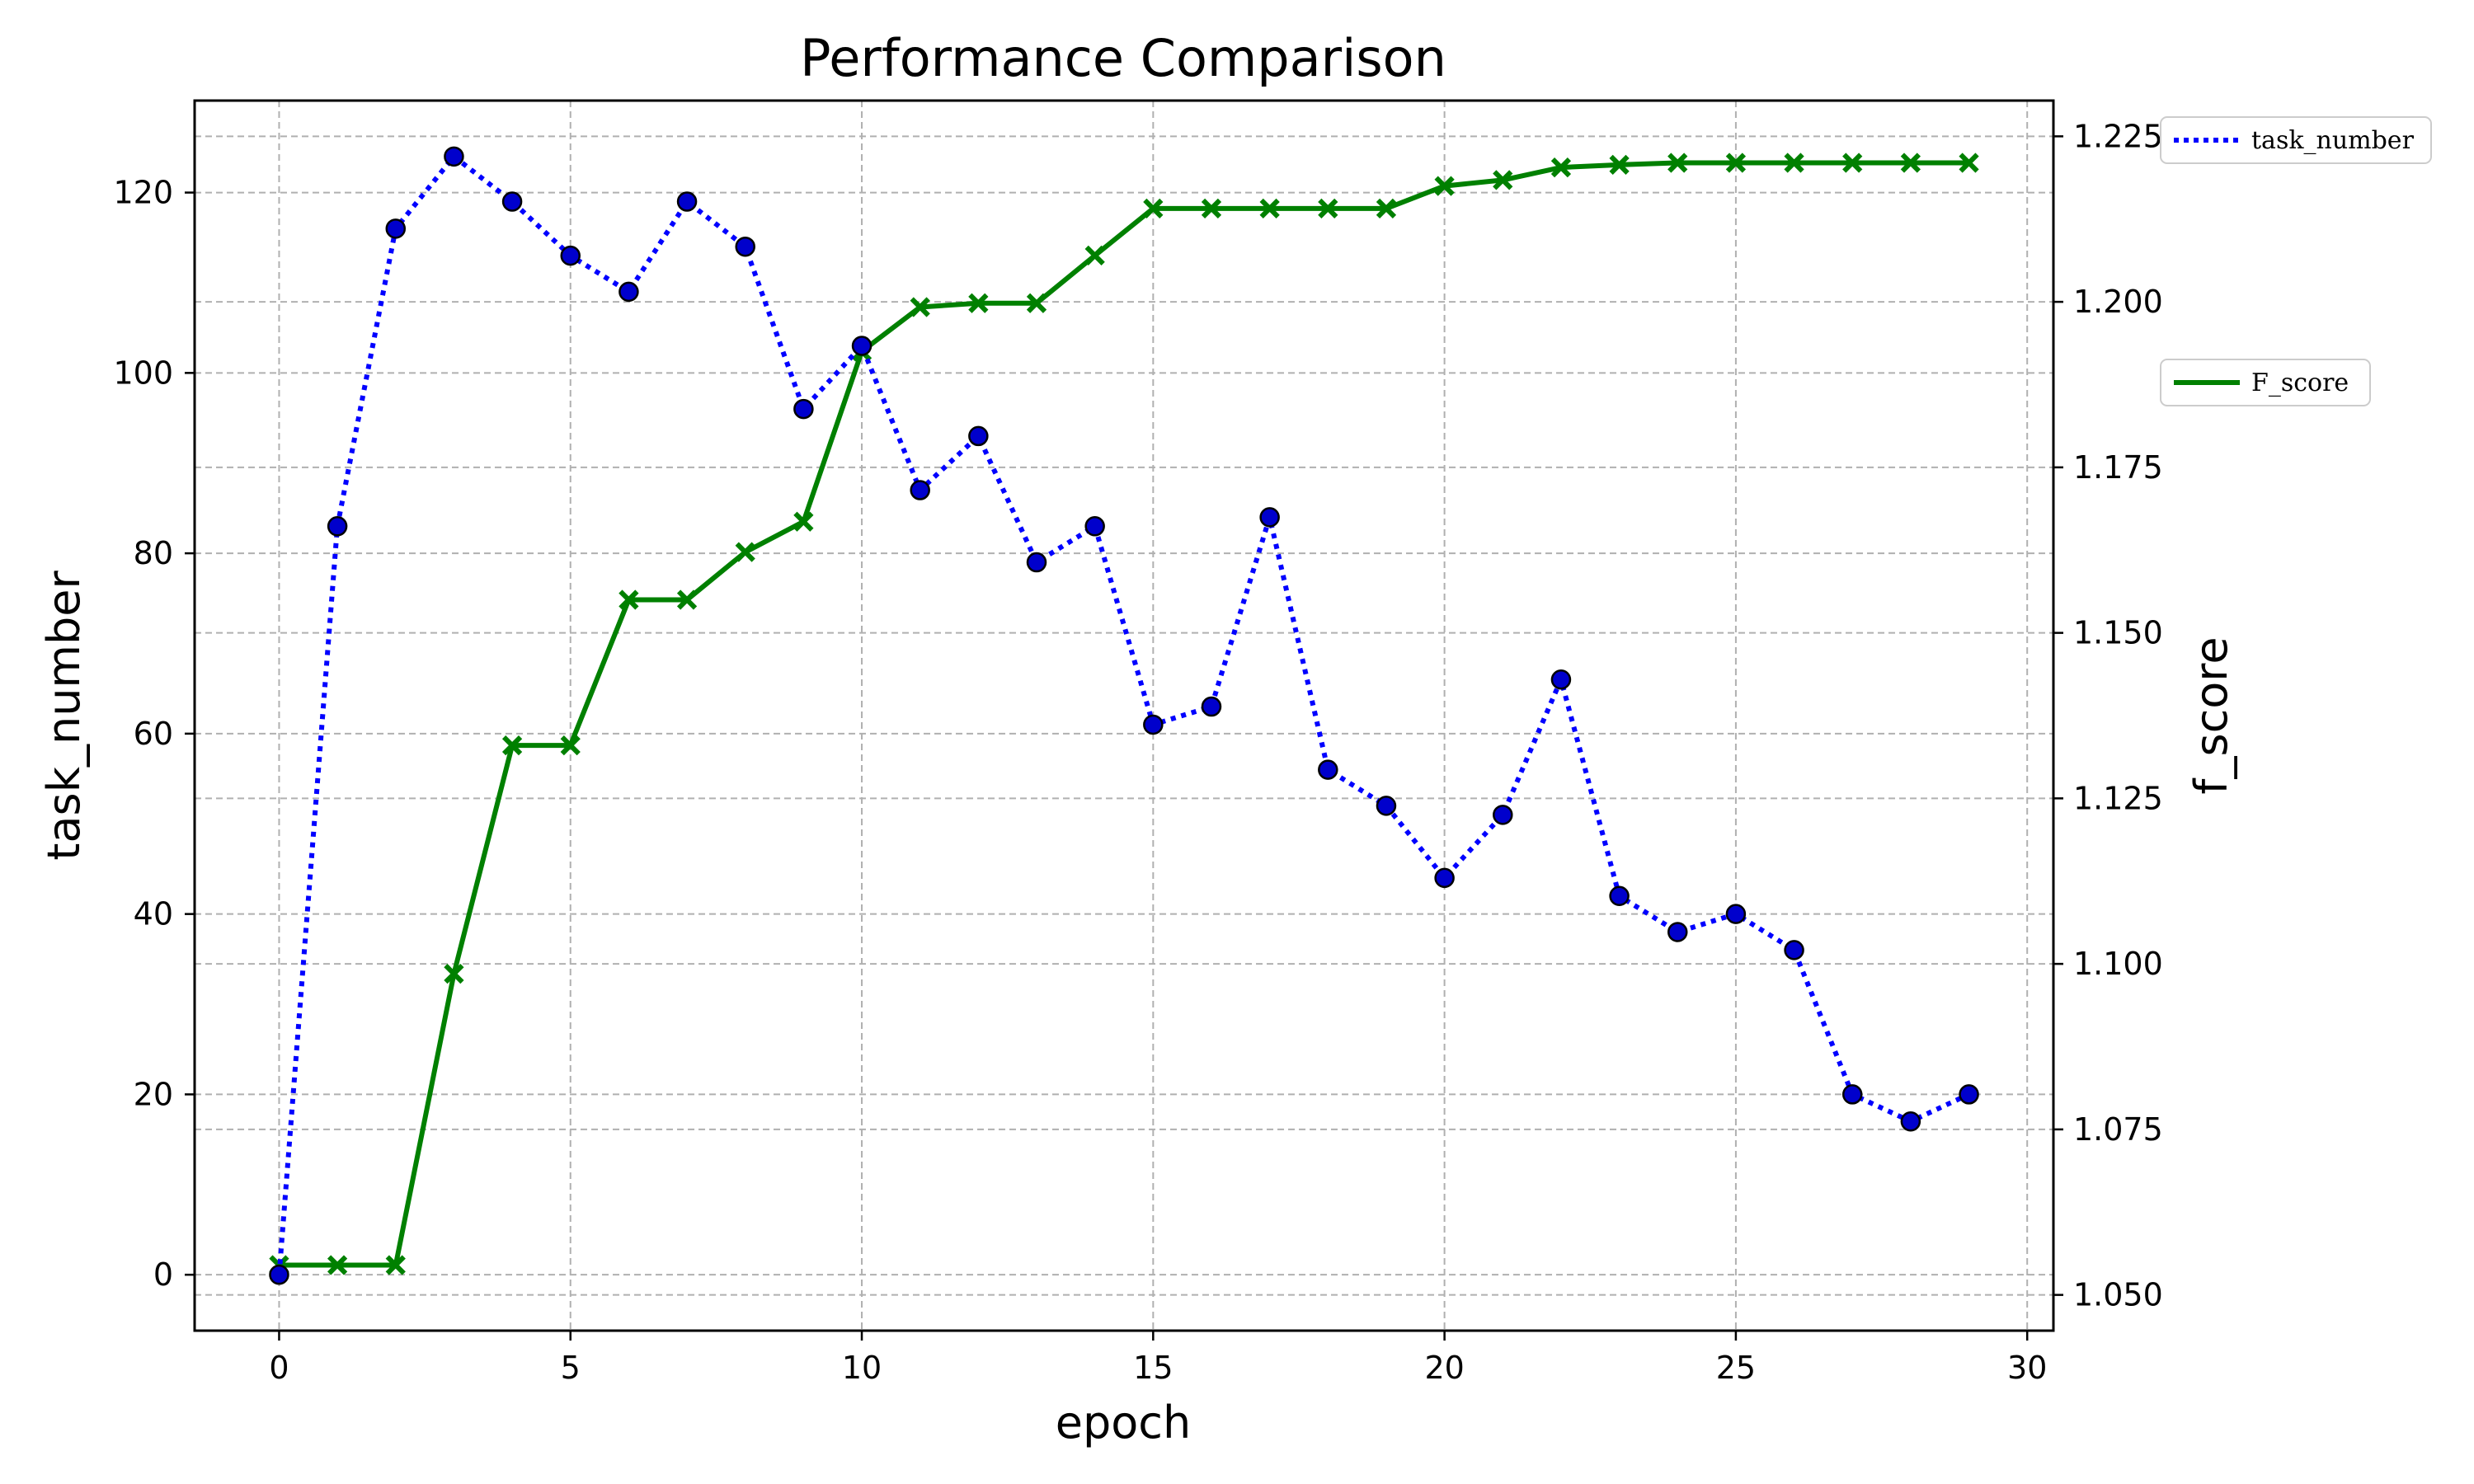 The height and width of the screenshot is (1484, 2474). Describe the element at coordinates (163, 1274) in the screenshot. I see `y-left-tick-label: 0` at that location.